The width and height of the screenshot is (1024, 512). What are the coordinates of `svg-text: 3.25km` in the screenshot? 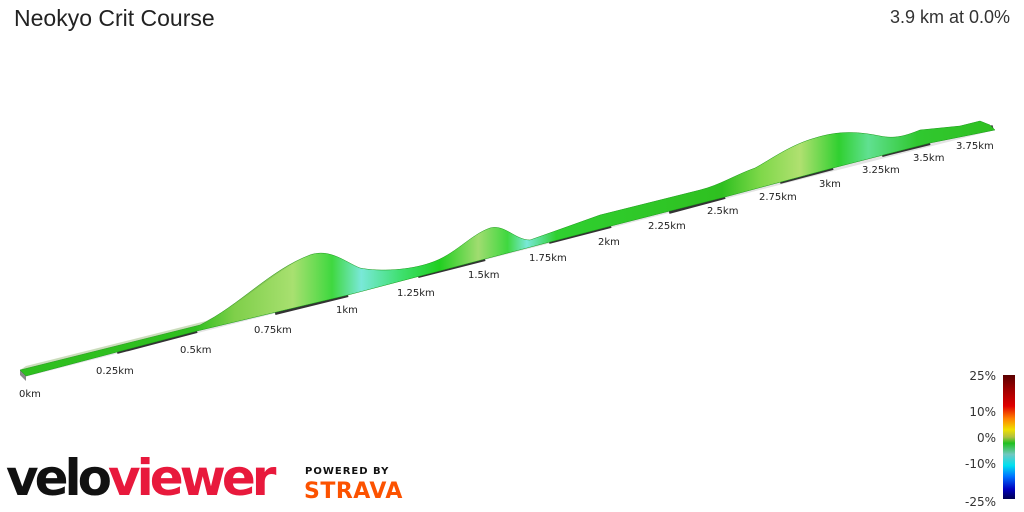 It's located at (881, 170).